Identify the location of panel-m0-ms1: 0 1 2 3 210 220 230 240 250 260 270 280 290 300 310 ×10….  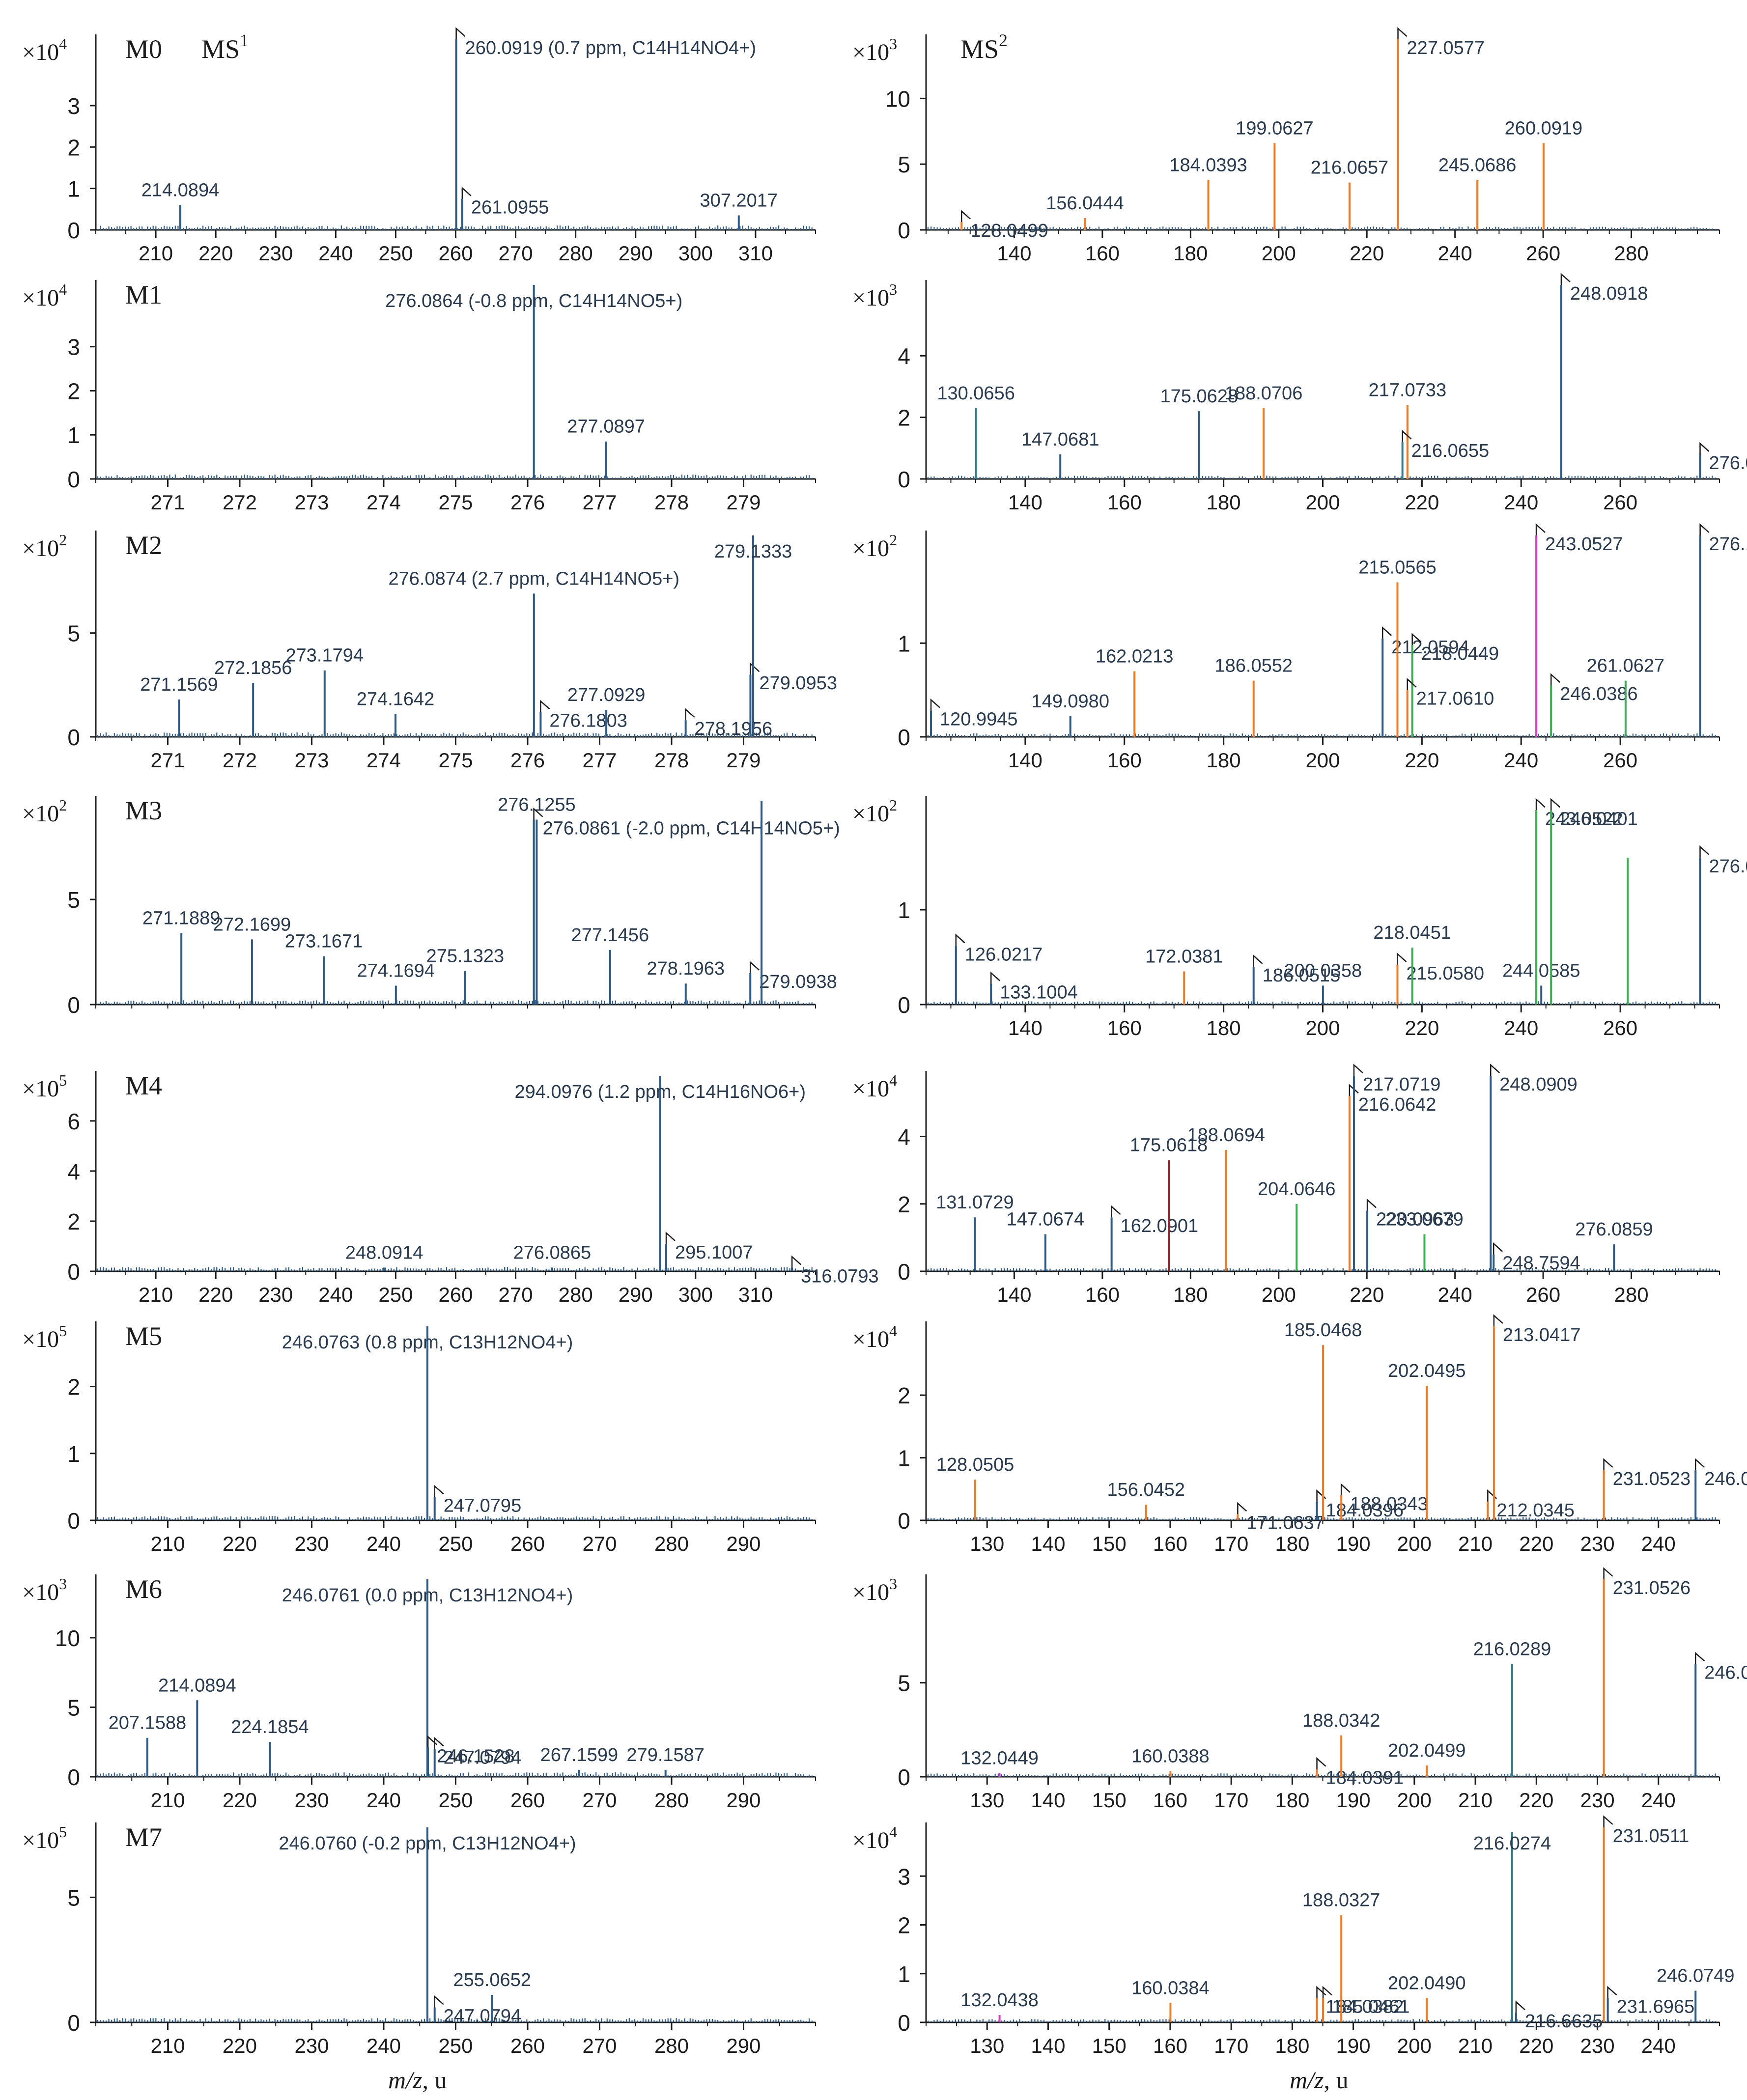
(419, 146).